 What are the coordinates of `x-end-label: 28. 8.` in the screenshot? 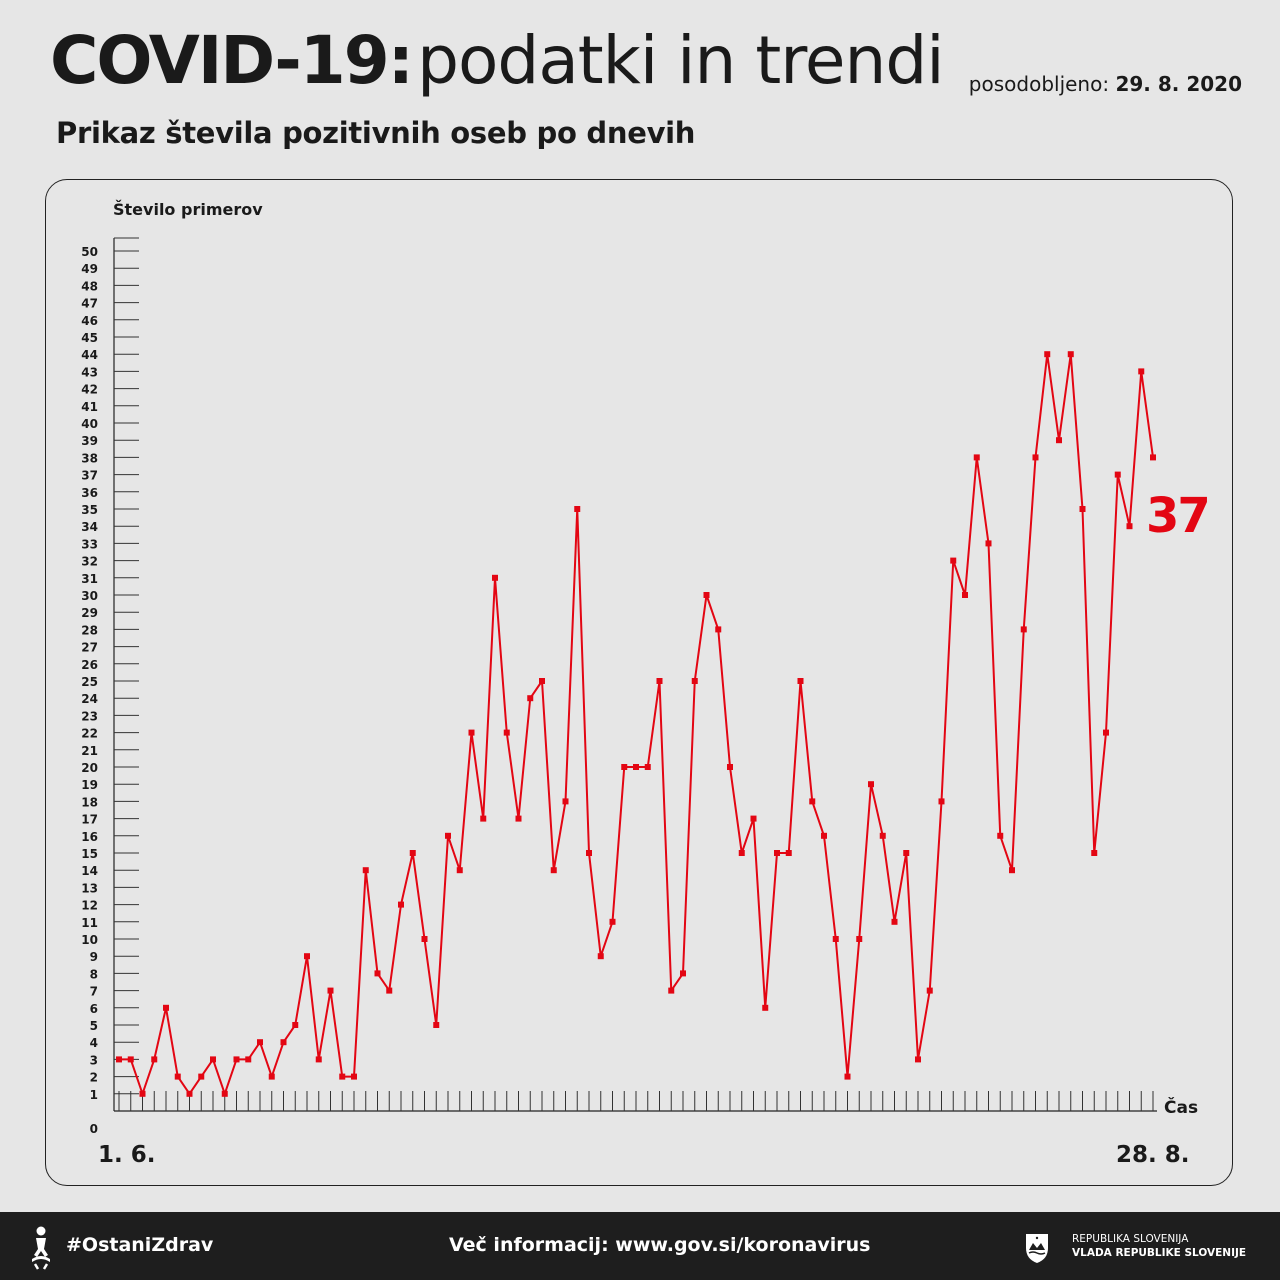 It's located at (1153, 1155).